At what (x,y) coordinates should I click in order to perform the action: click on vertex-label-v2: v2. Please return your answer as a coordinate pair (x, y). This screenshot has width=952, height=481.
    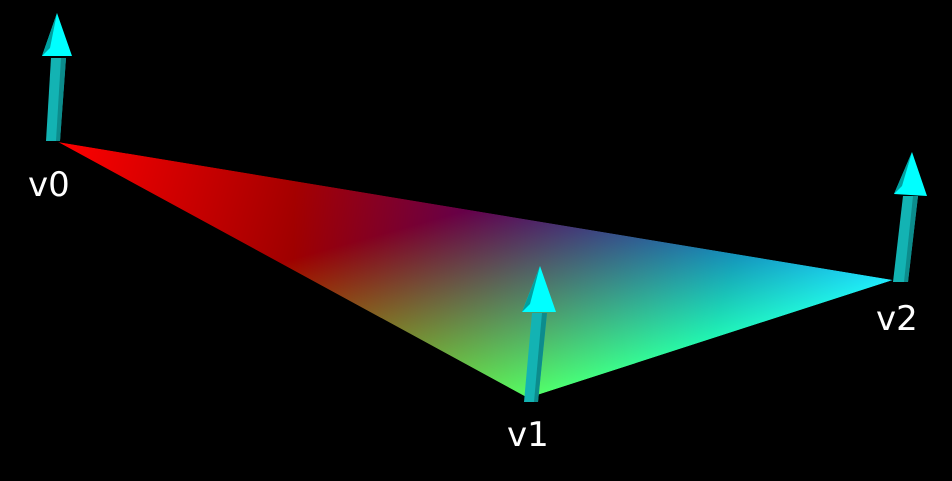
    Looking at the image, I should click on (897, 319).